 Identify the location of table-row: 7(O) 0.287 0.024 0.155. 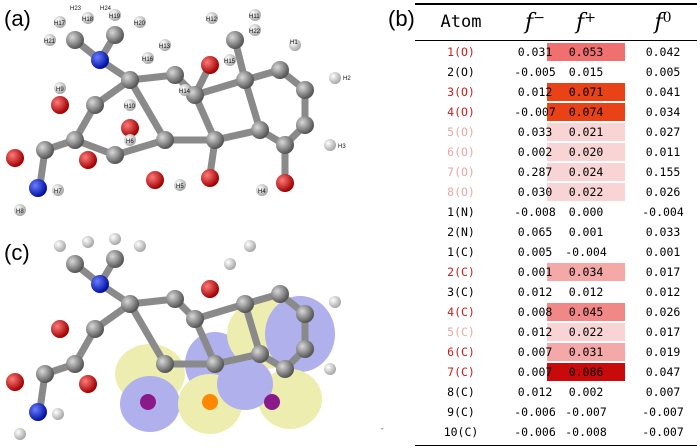
(556, 172).